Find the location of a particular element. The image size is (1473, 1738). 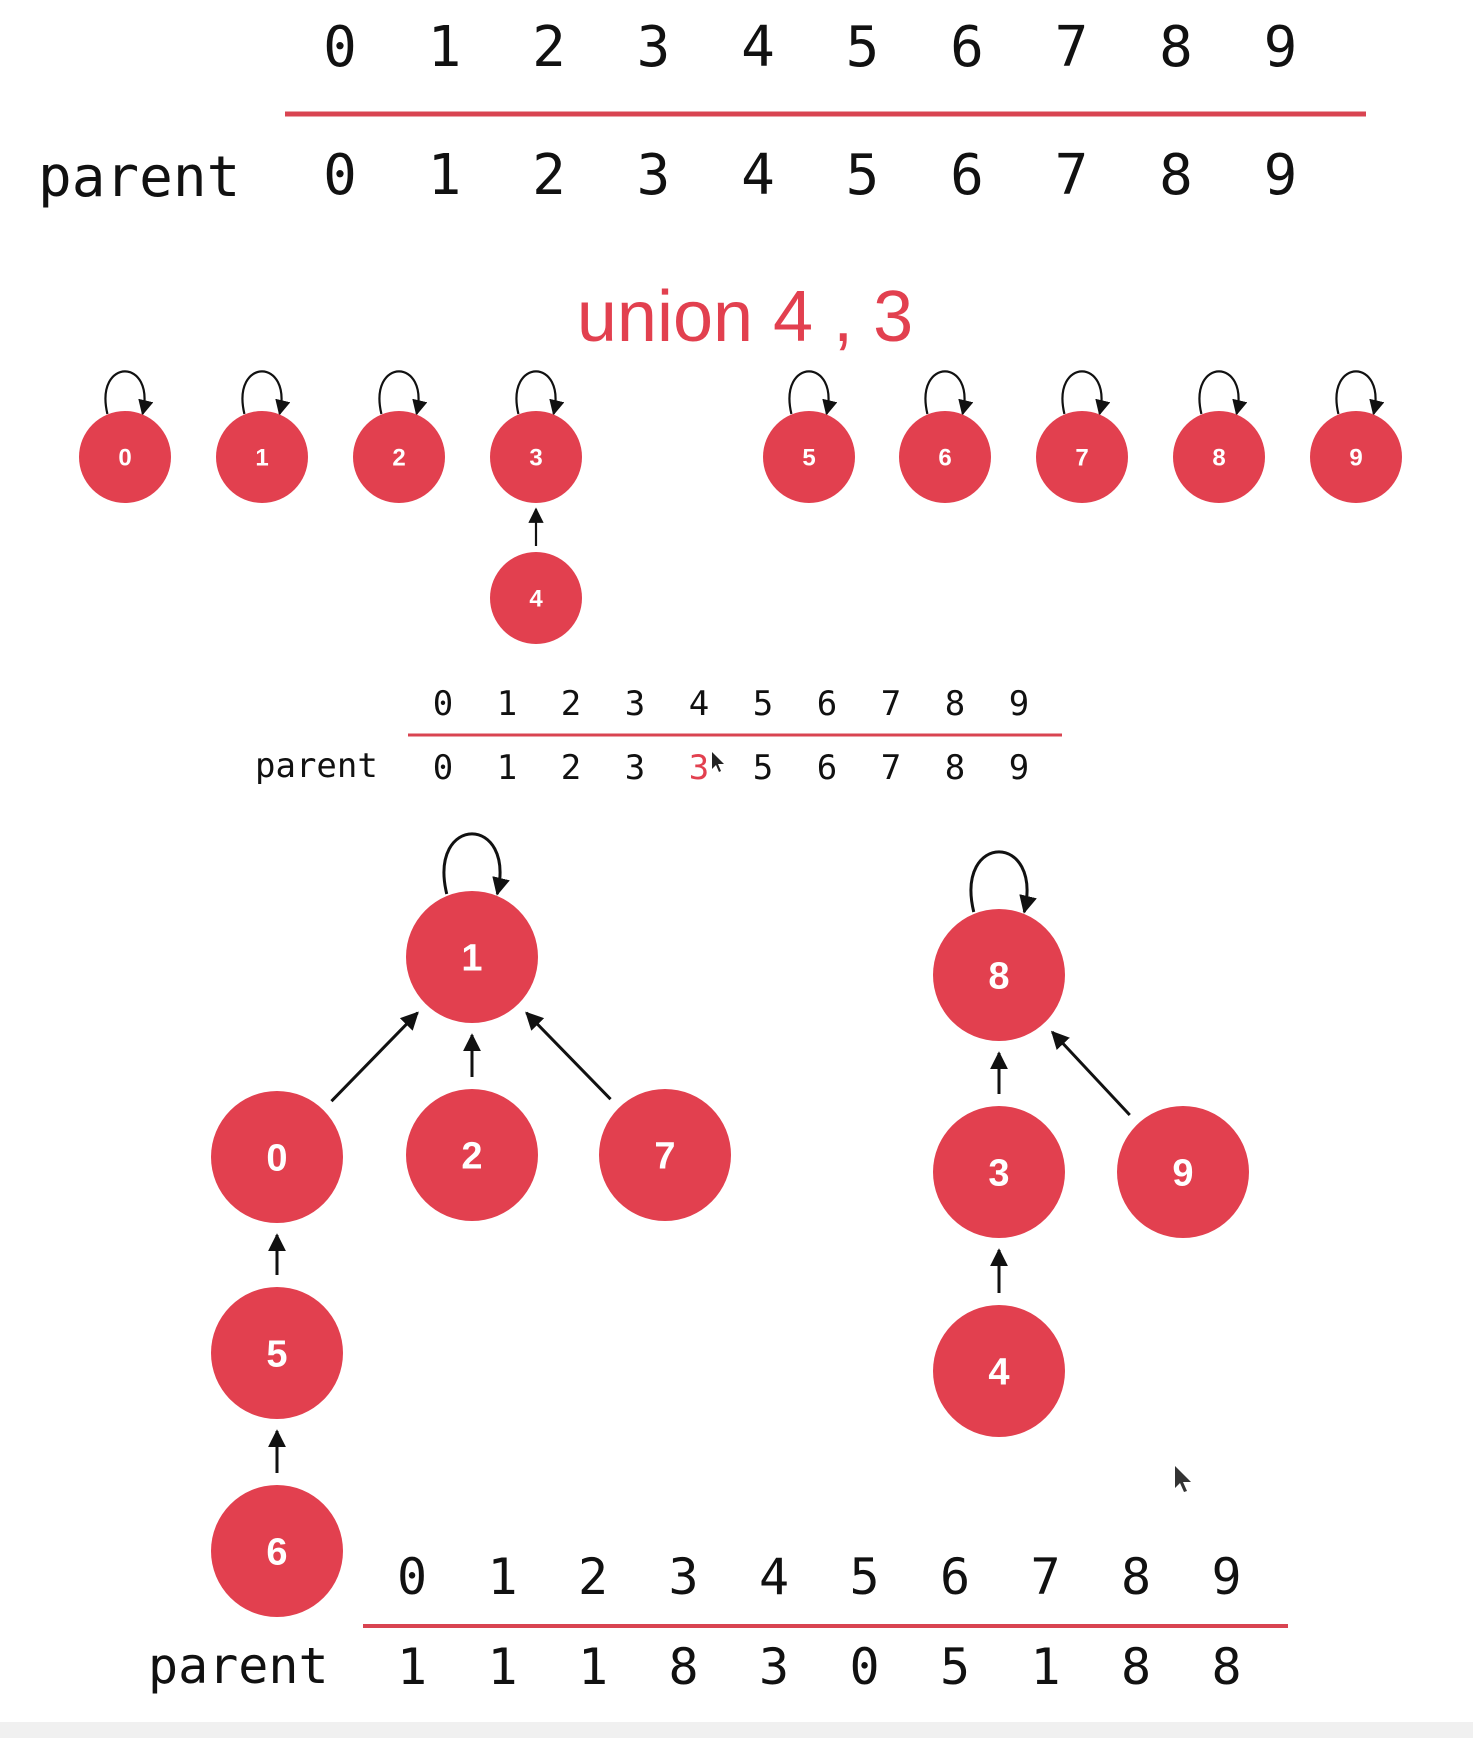

small-node-label-3: 3 is located at coordinates (535, 458).